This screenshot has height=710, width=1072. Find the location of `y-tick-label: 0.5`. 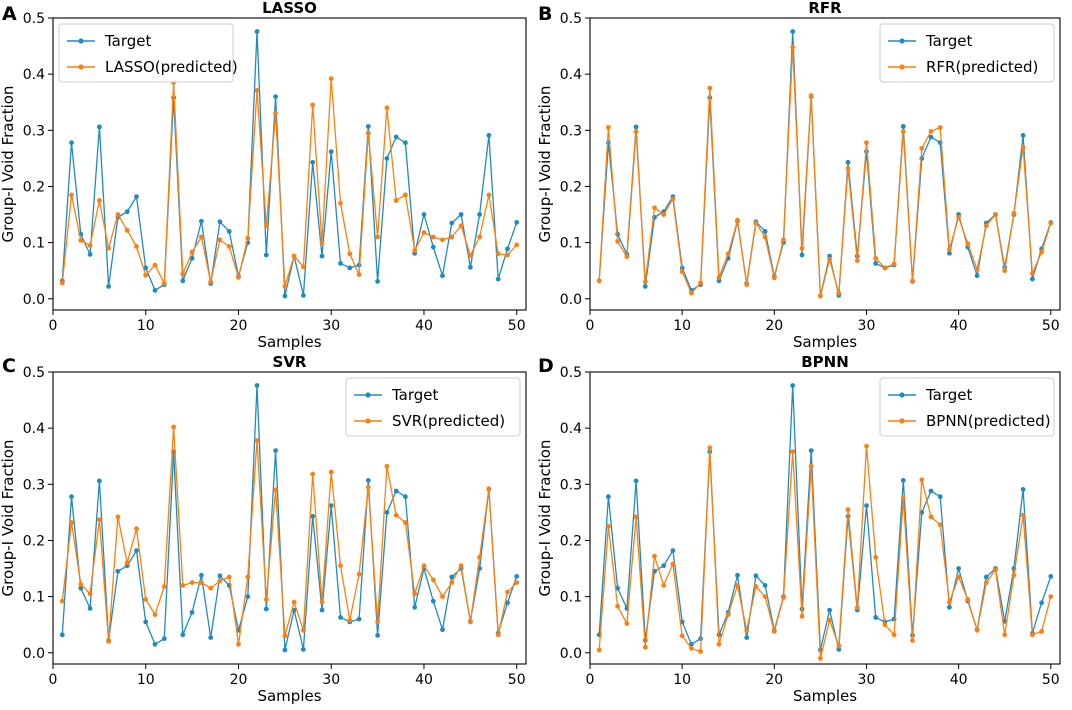

y-tick-label: 0.5 is located at coordinates (34, 373).